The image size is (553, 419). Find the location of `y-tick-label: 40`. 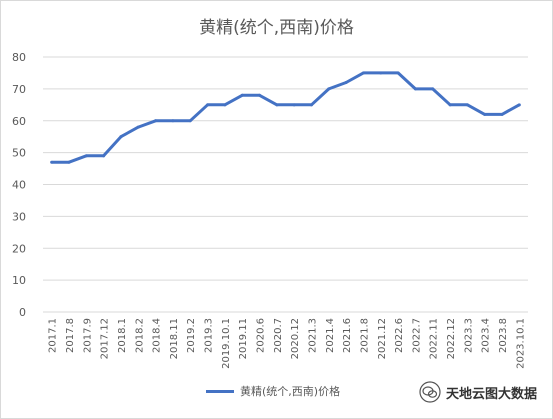

y-tick-label: 40 is located at coordinates (19, 185).